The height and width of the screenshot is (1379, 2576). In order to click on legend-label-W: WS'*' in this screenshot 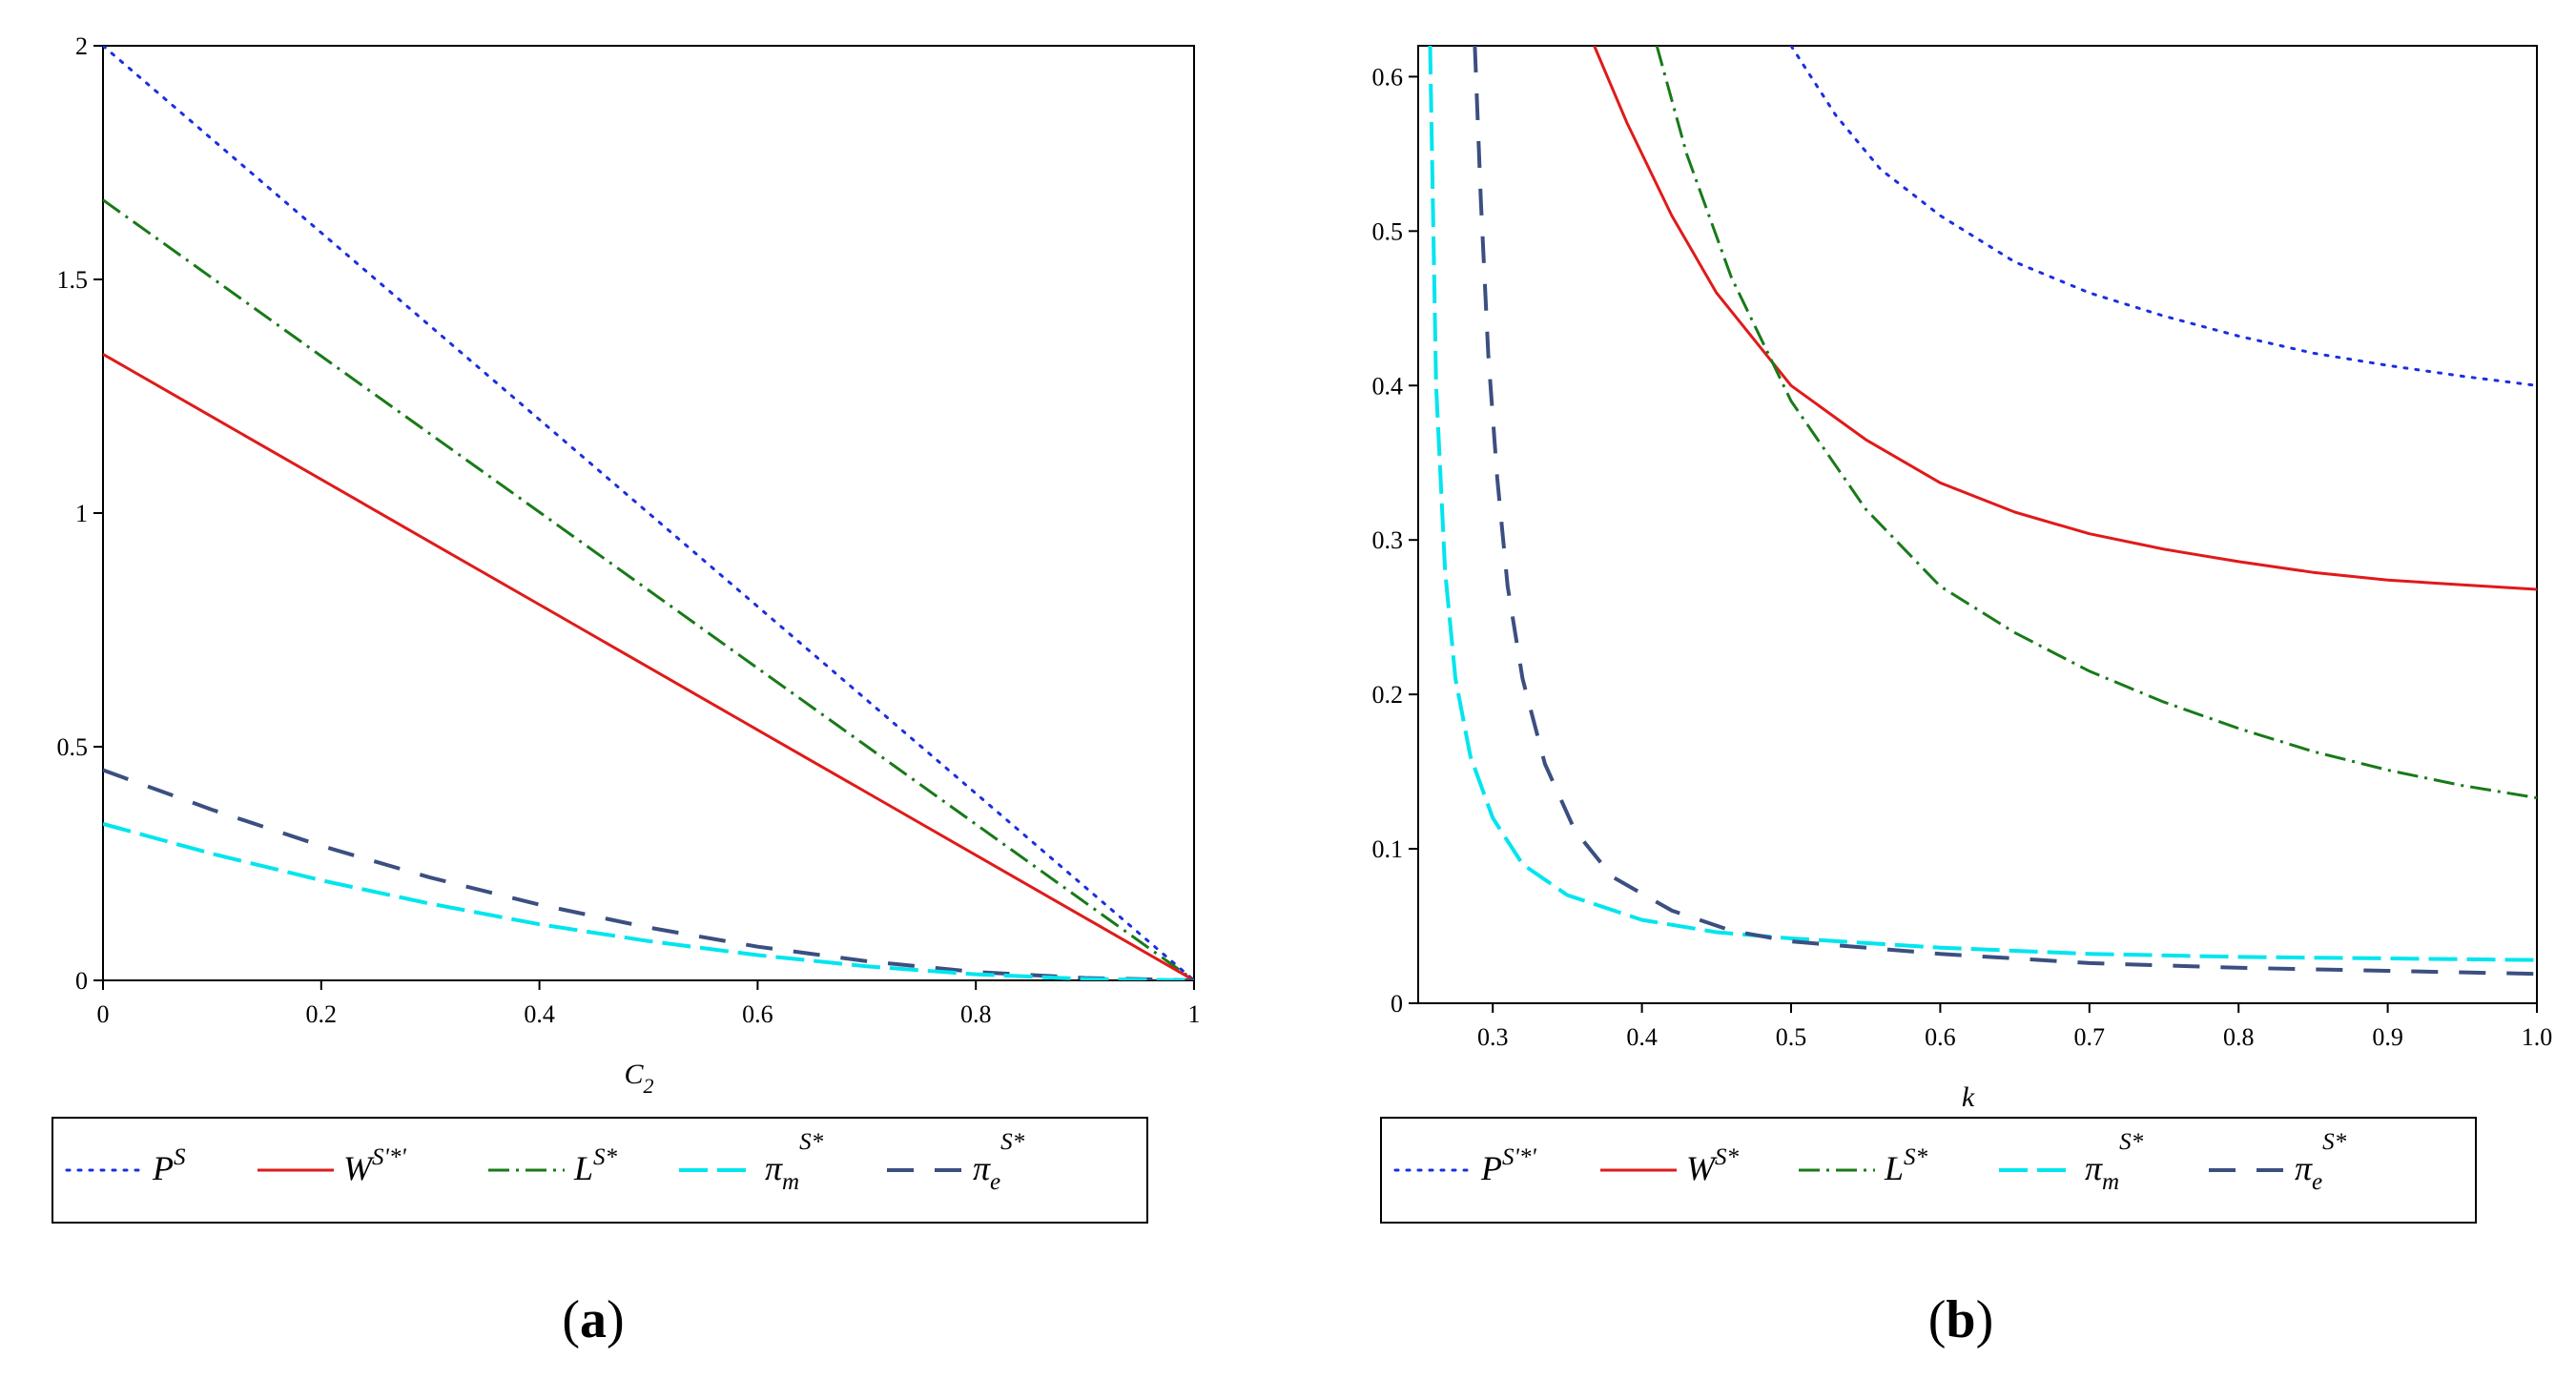, I will do `click(374, 1166)`.